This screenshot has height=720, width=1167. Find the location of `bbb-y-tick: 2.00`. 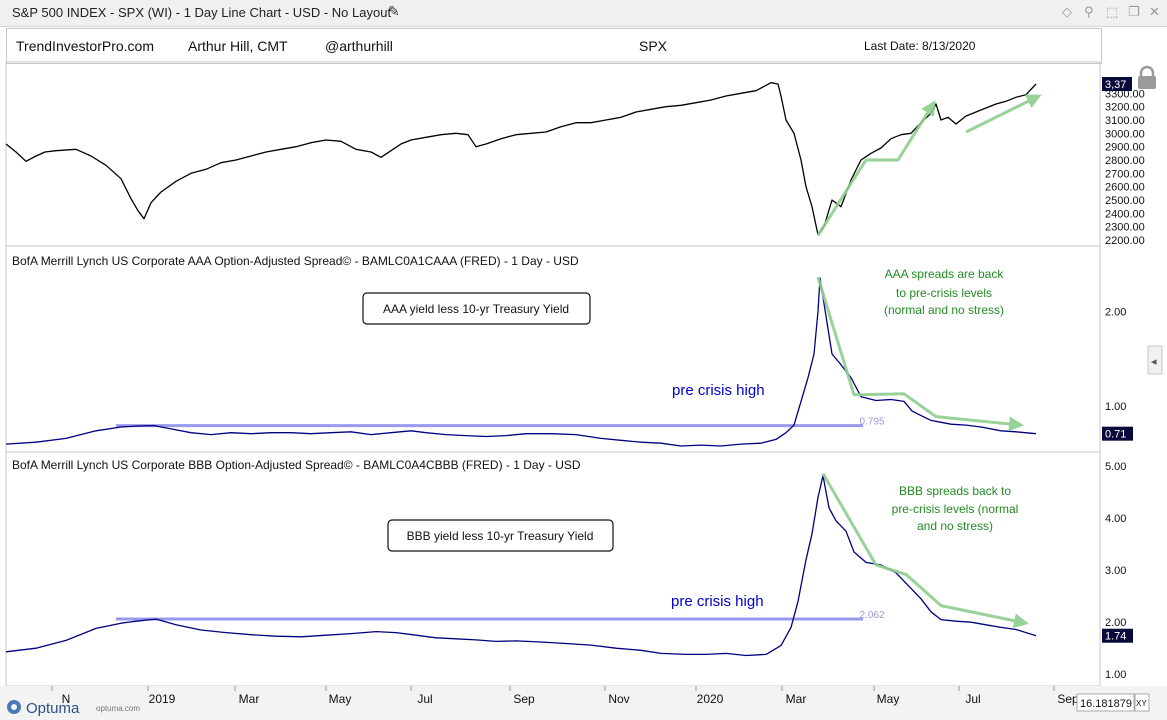

bbb-y-tick: 2.00 is located at coordinates (1115, 623).